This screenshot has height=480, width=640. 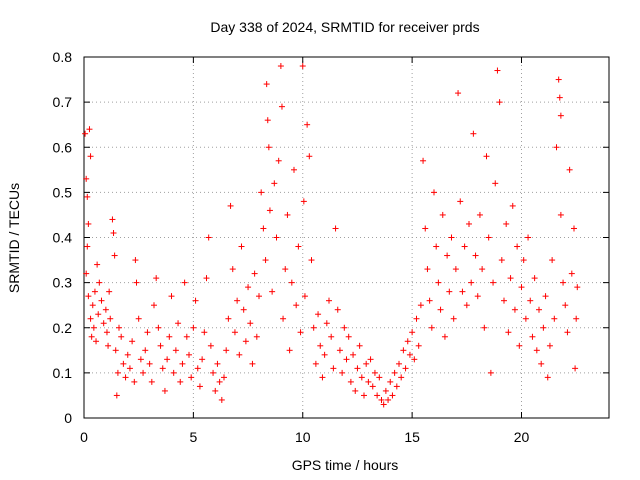 What do you see at coordinates (63, 192) in the screenshot?
I see `y-tick-label: 0.5` at bounding box center [63, 192].